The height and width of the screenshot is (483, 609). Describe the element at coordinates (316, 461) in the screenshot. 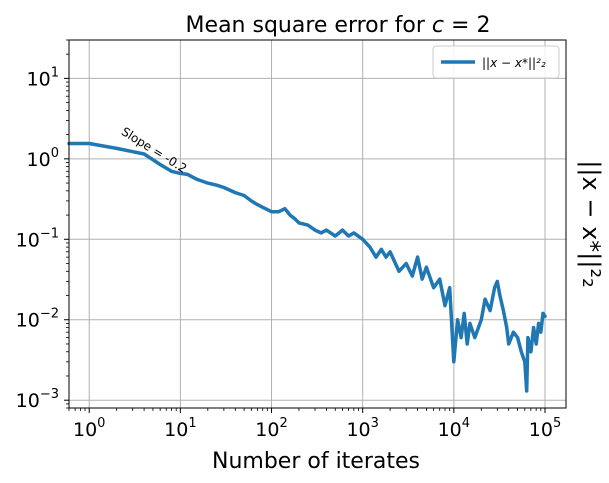

I see `x-axis-label: Number of iterates` at that location.